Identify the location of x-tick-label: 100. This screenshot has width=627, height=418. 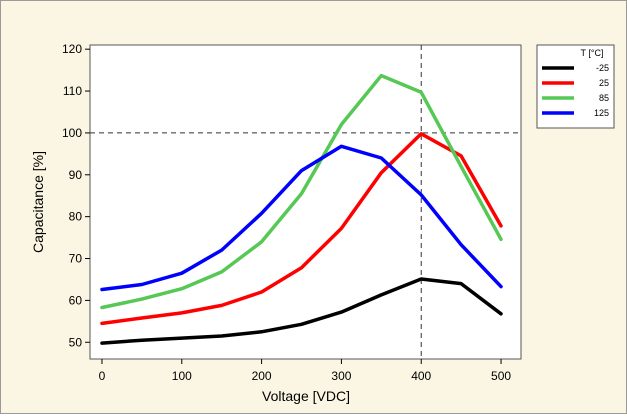
(182, 376).